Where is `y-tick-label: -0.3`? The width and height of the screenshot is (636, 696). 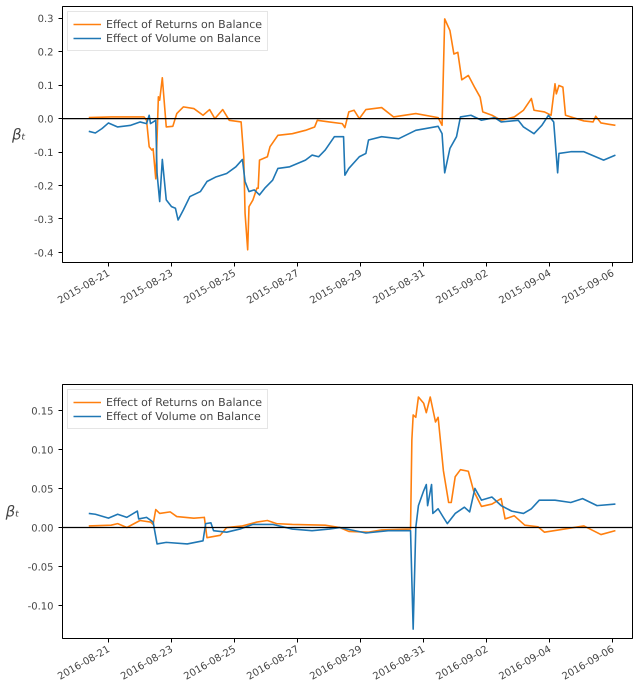 y-tick-label: -0.3 is located at coordinates (44, 220).